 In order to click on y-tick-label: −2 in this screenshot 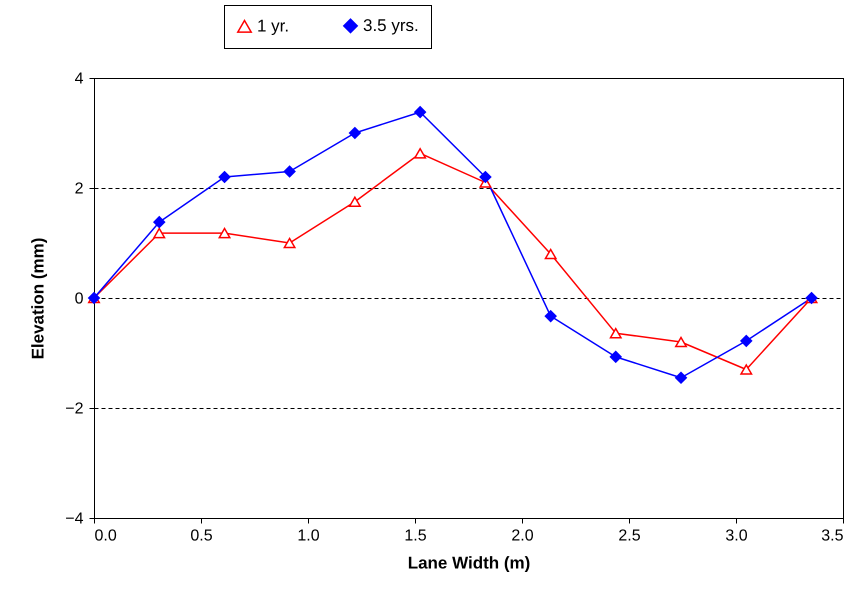, I will do `click(74, 409)`.